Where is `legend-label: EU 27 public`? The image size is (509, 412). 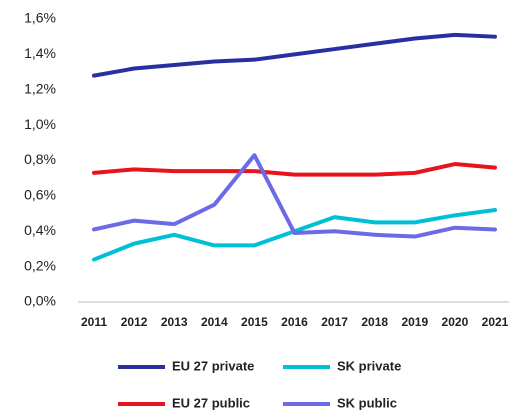 legend-label: EU 27 public is located at coordinates (211, 402).